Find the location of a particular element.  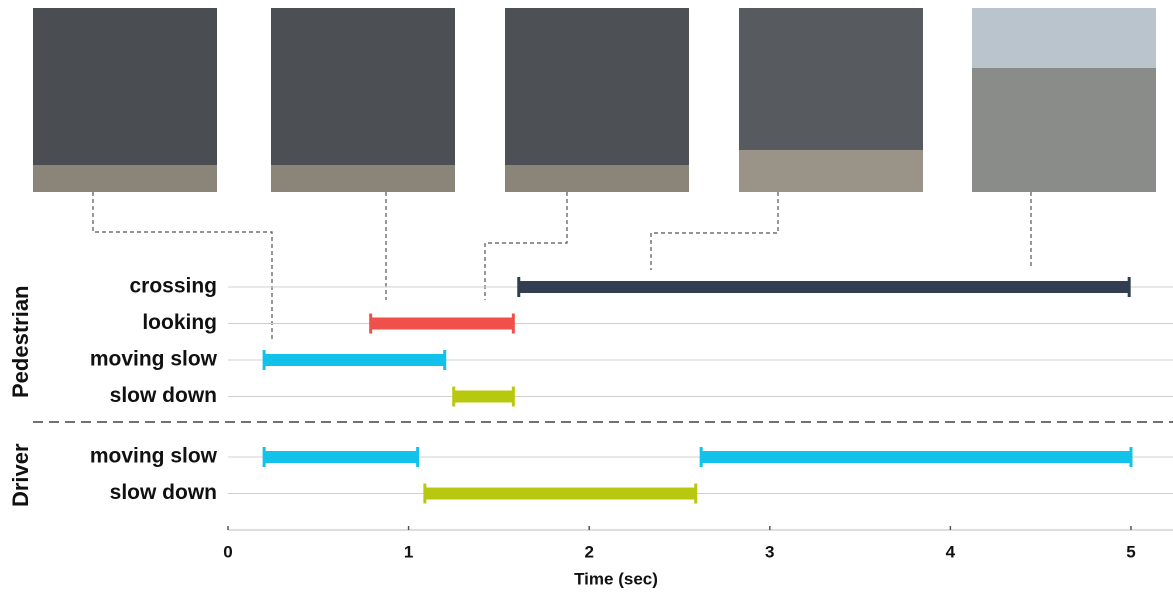

row-label: looking is located at coordinates (179, 322).